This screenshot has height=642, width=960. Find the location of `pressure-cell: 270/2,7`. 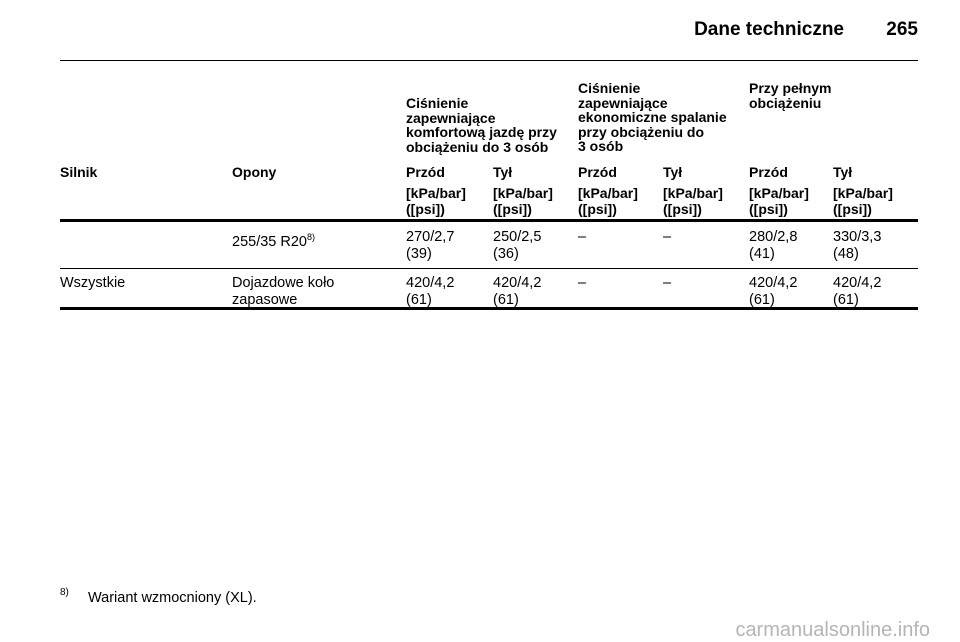

pressure-cell: 270/2,7 is located at coordinates (430, 237).